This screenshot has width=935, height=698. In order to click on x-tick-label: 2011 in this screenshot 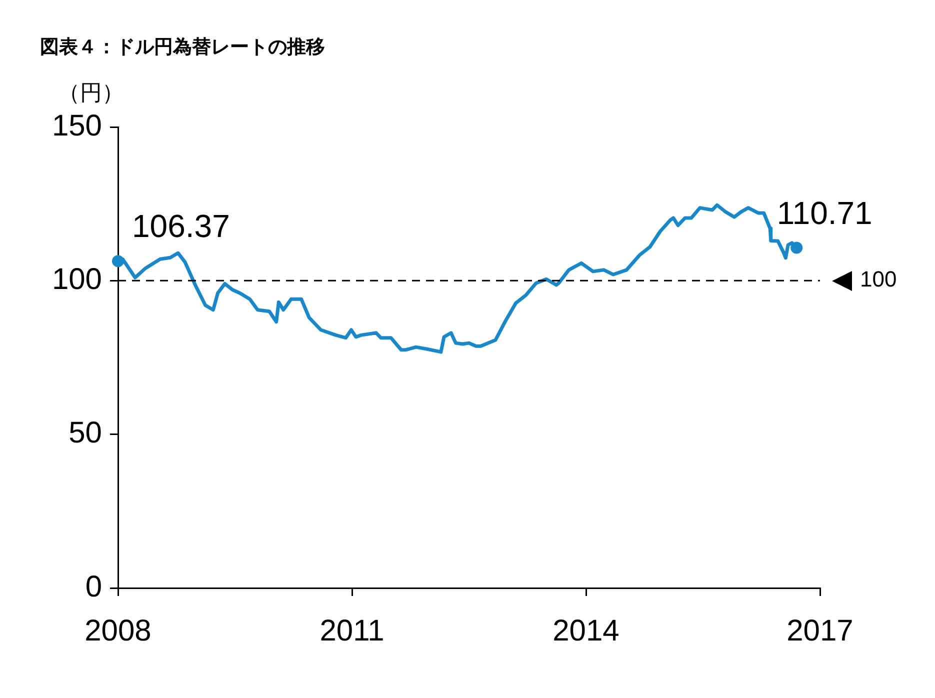, I will do `click(352, 631)`.